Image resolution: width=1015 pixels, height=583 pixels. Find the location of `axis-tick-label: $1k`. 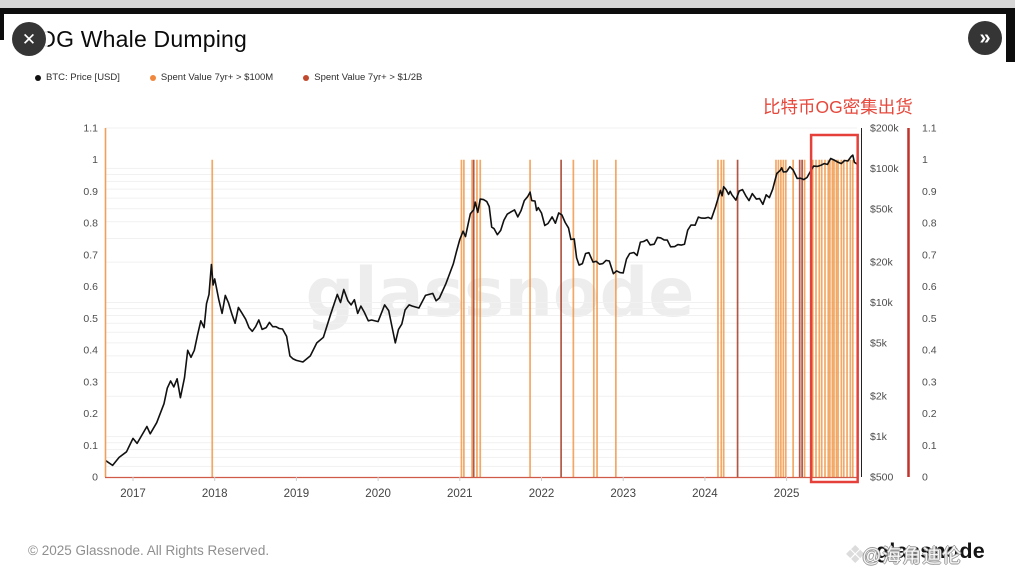

axis-tick-label: $1k is located at coordinates (879, 437).